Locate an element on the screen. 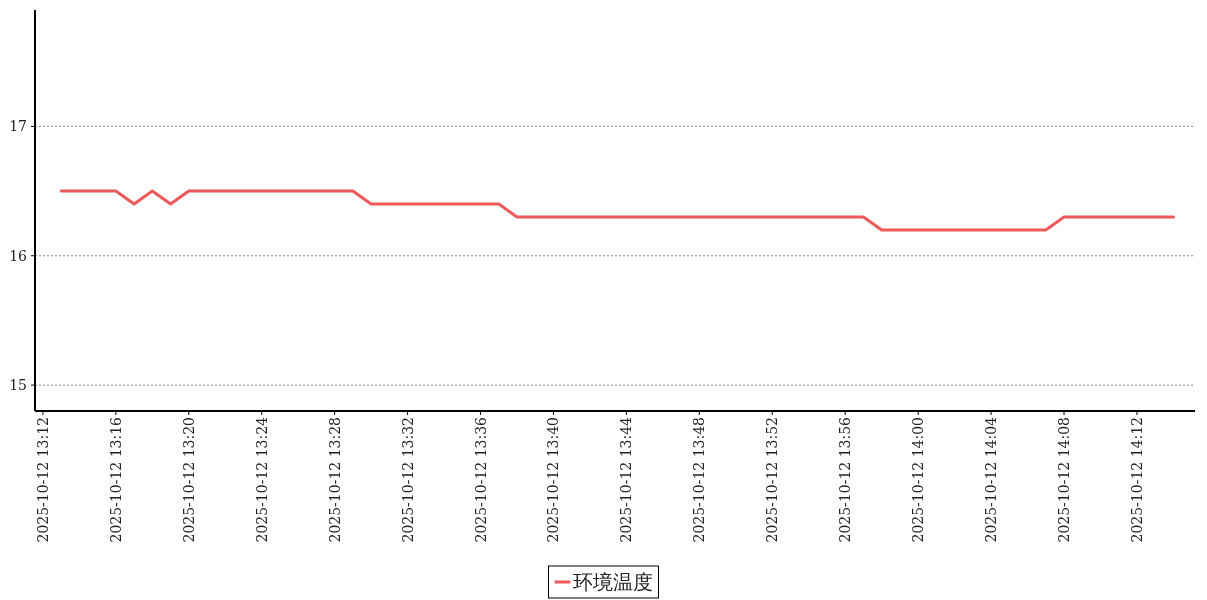  x-tick-label: 2025-10-12 14:08 is located at coordinates (1064, 480).